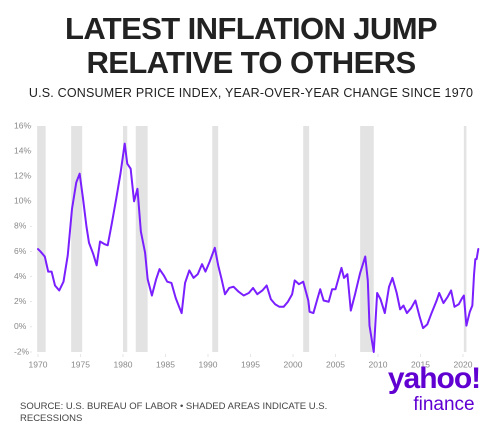 The image size is (502, 440). What do you see at coordinates (293, 364) in the screenshot?
I see `x-tick-label: 2000` at bounding box center [293, 364].